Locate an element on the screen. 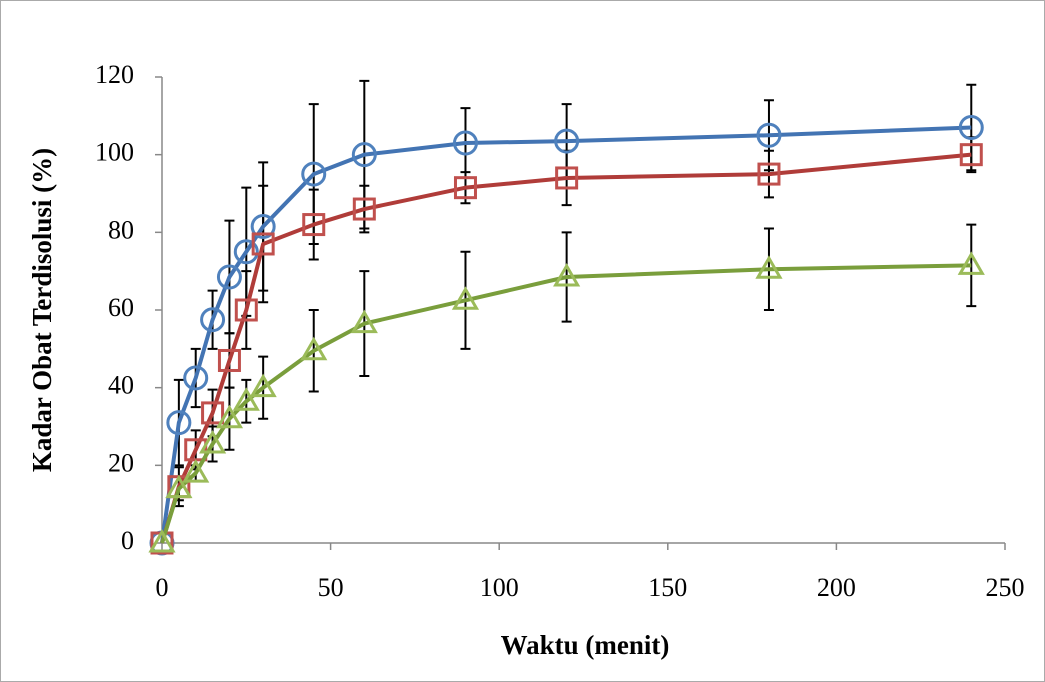  y-tick-label: 100 is located at coordinates (114, 152).